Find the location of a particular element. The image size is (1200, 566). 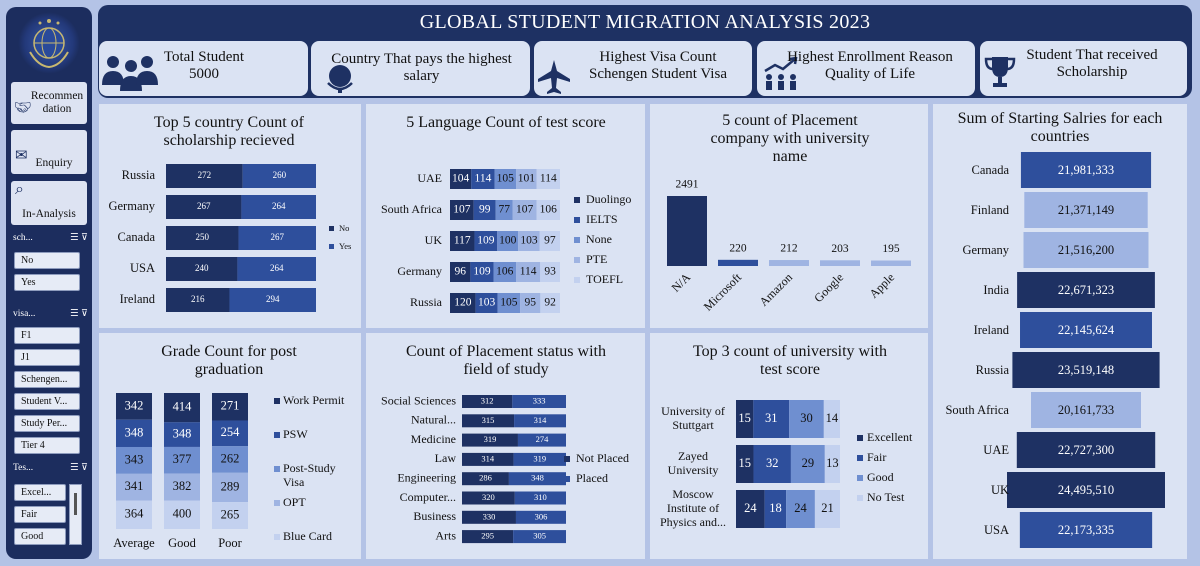

scrollbar-thumb is located at coordinates (75, 504).